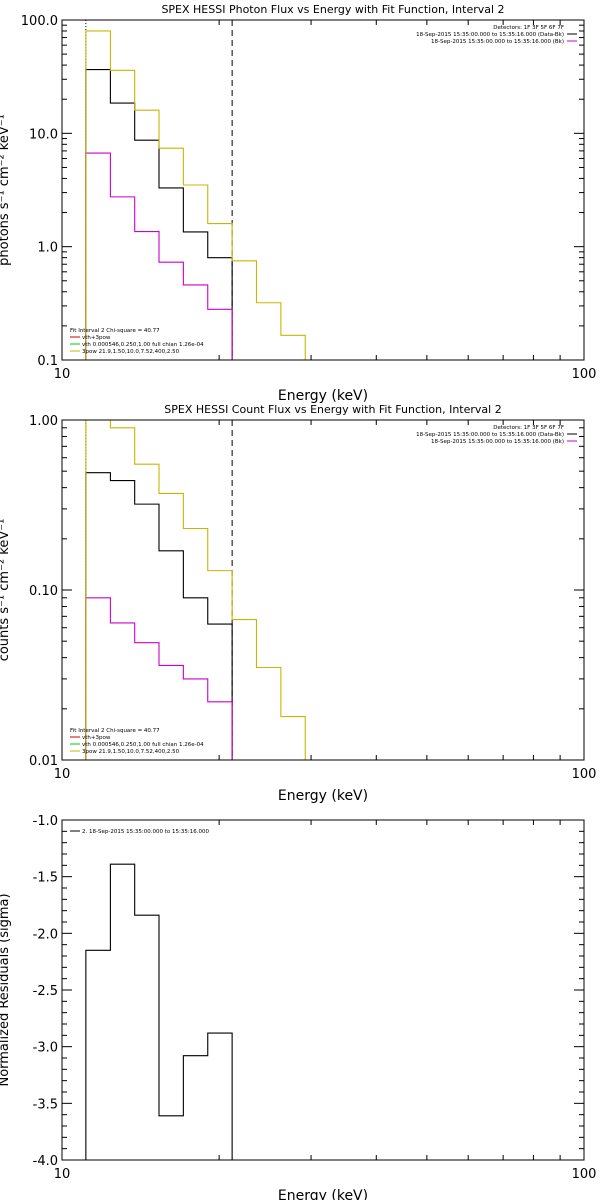 This screenshot has height=1200, width=600. Describe the element at coordinates (43, 761) in the screenshot. I see `y-tick-label: 0.01` at that location.